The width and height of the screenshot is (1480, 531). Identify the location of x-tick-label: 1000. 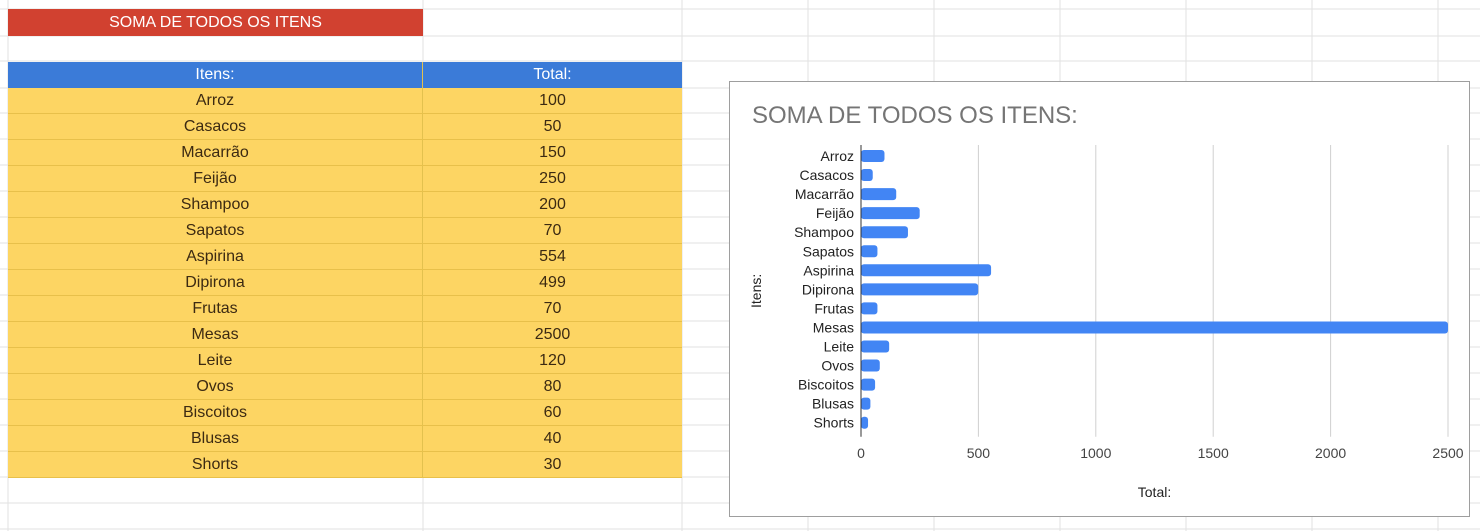
(1095, 453).